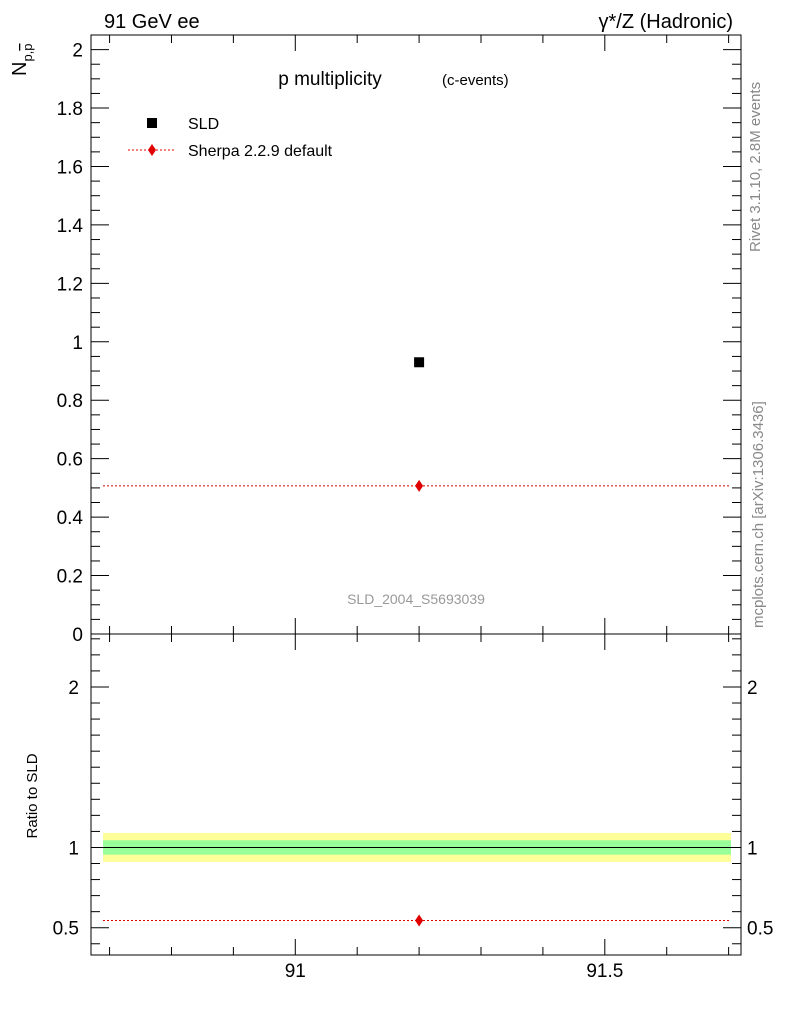 This screenshot has height=1029, width=786. I want to click on legend-label-sherpa: Sherpa 2.2.9 default, so click(260, 151).